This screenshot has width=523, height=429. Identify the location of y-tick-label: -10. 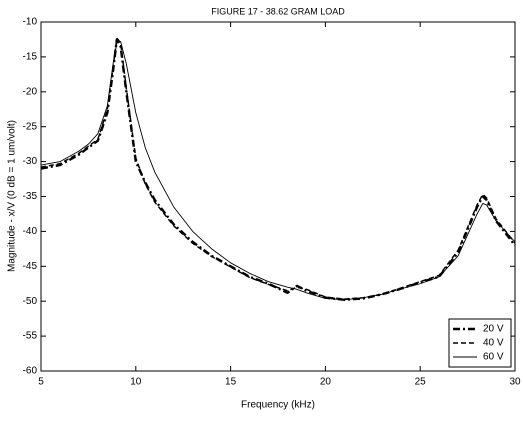
(30, 22).